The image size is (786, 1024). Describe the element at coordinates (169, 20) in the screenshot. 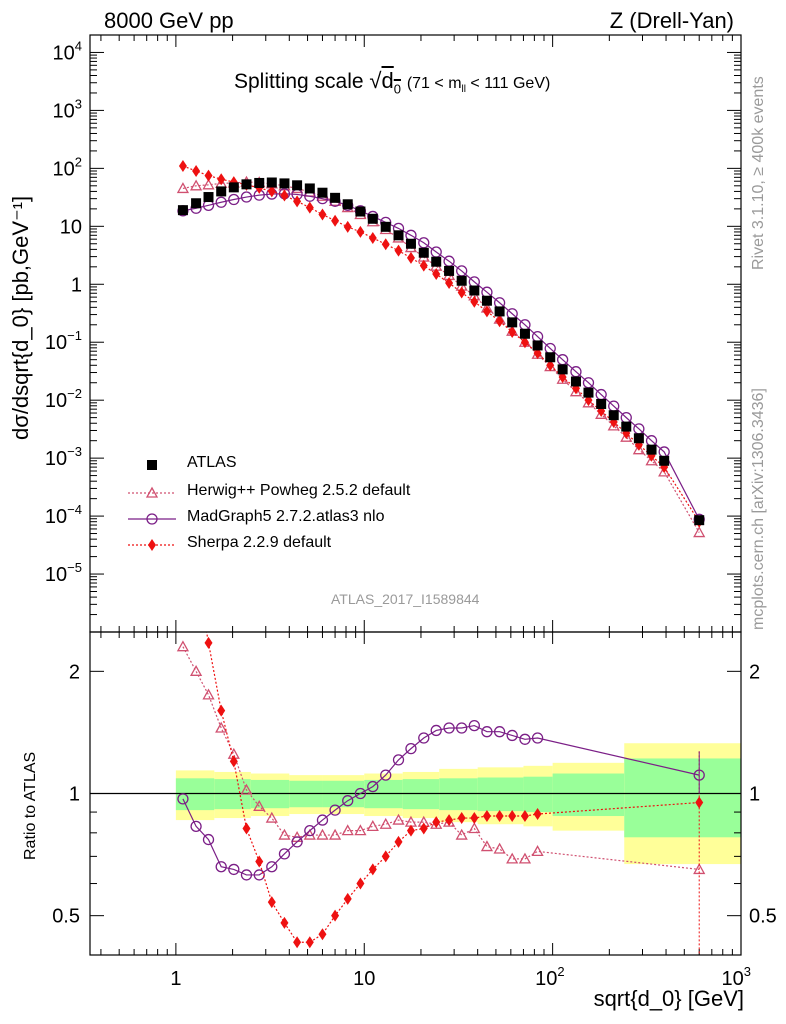

I see `header-left: 8000 GeV pp` at that location.